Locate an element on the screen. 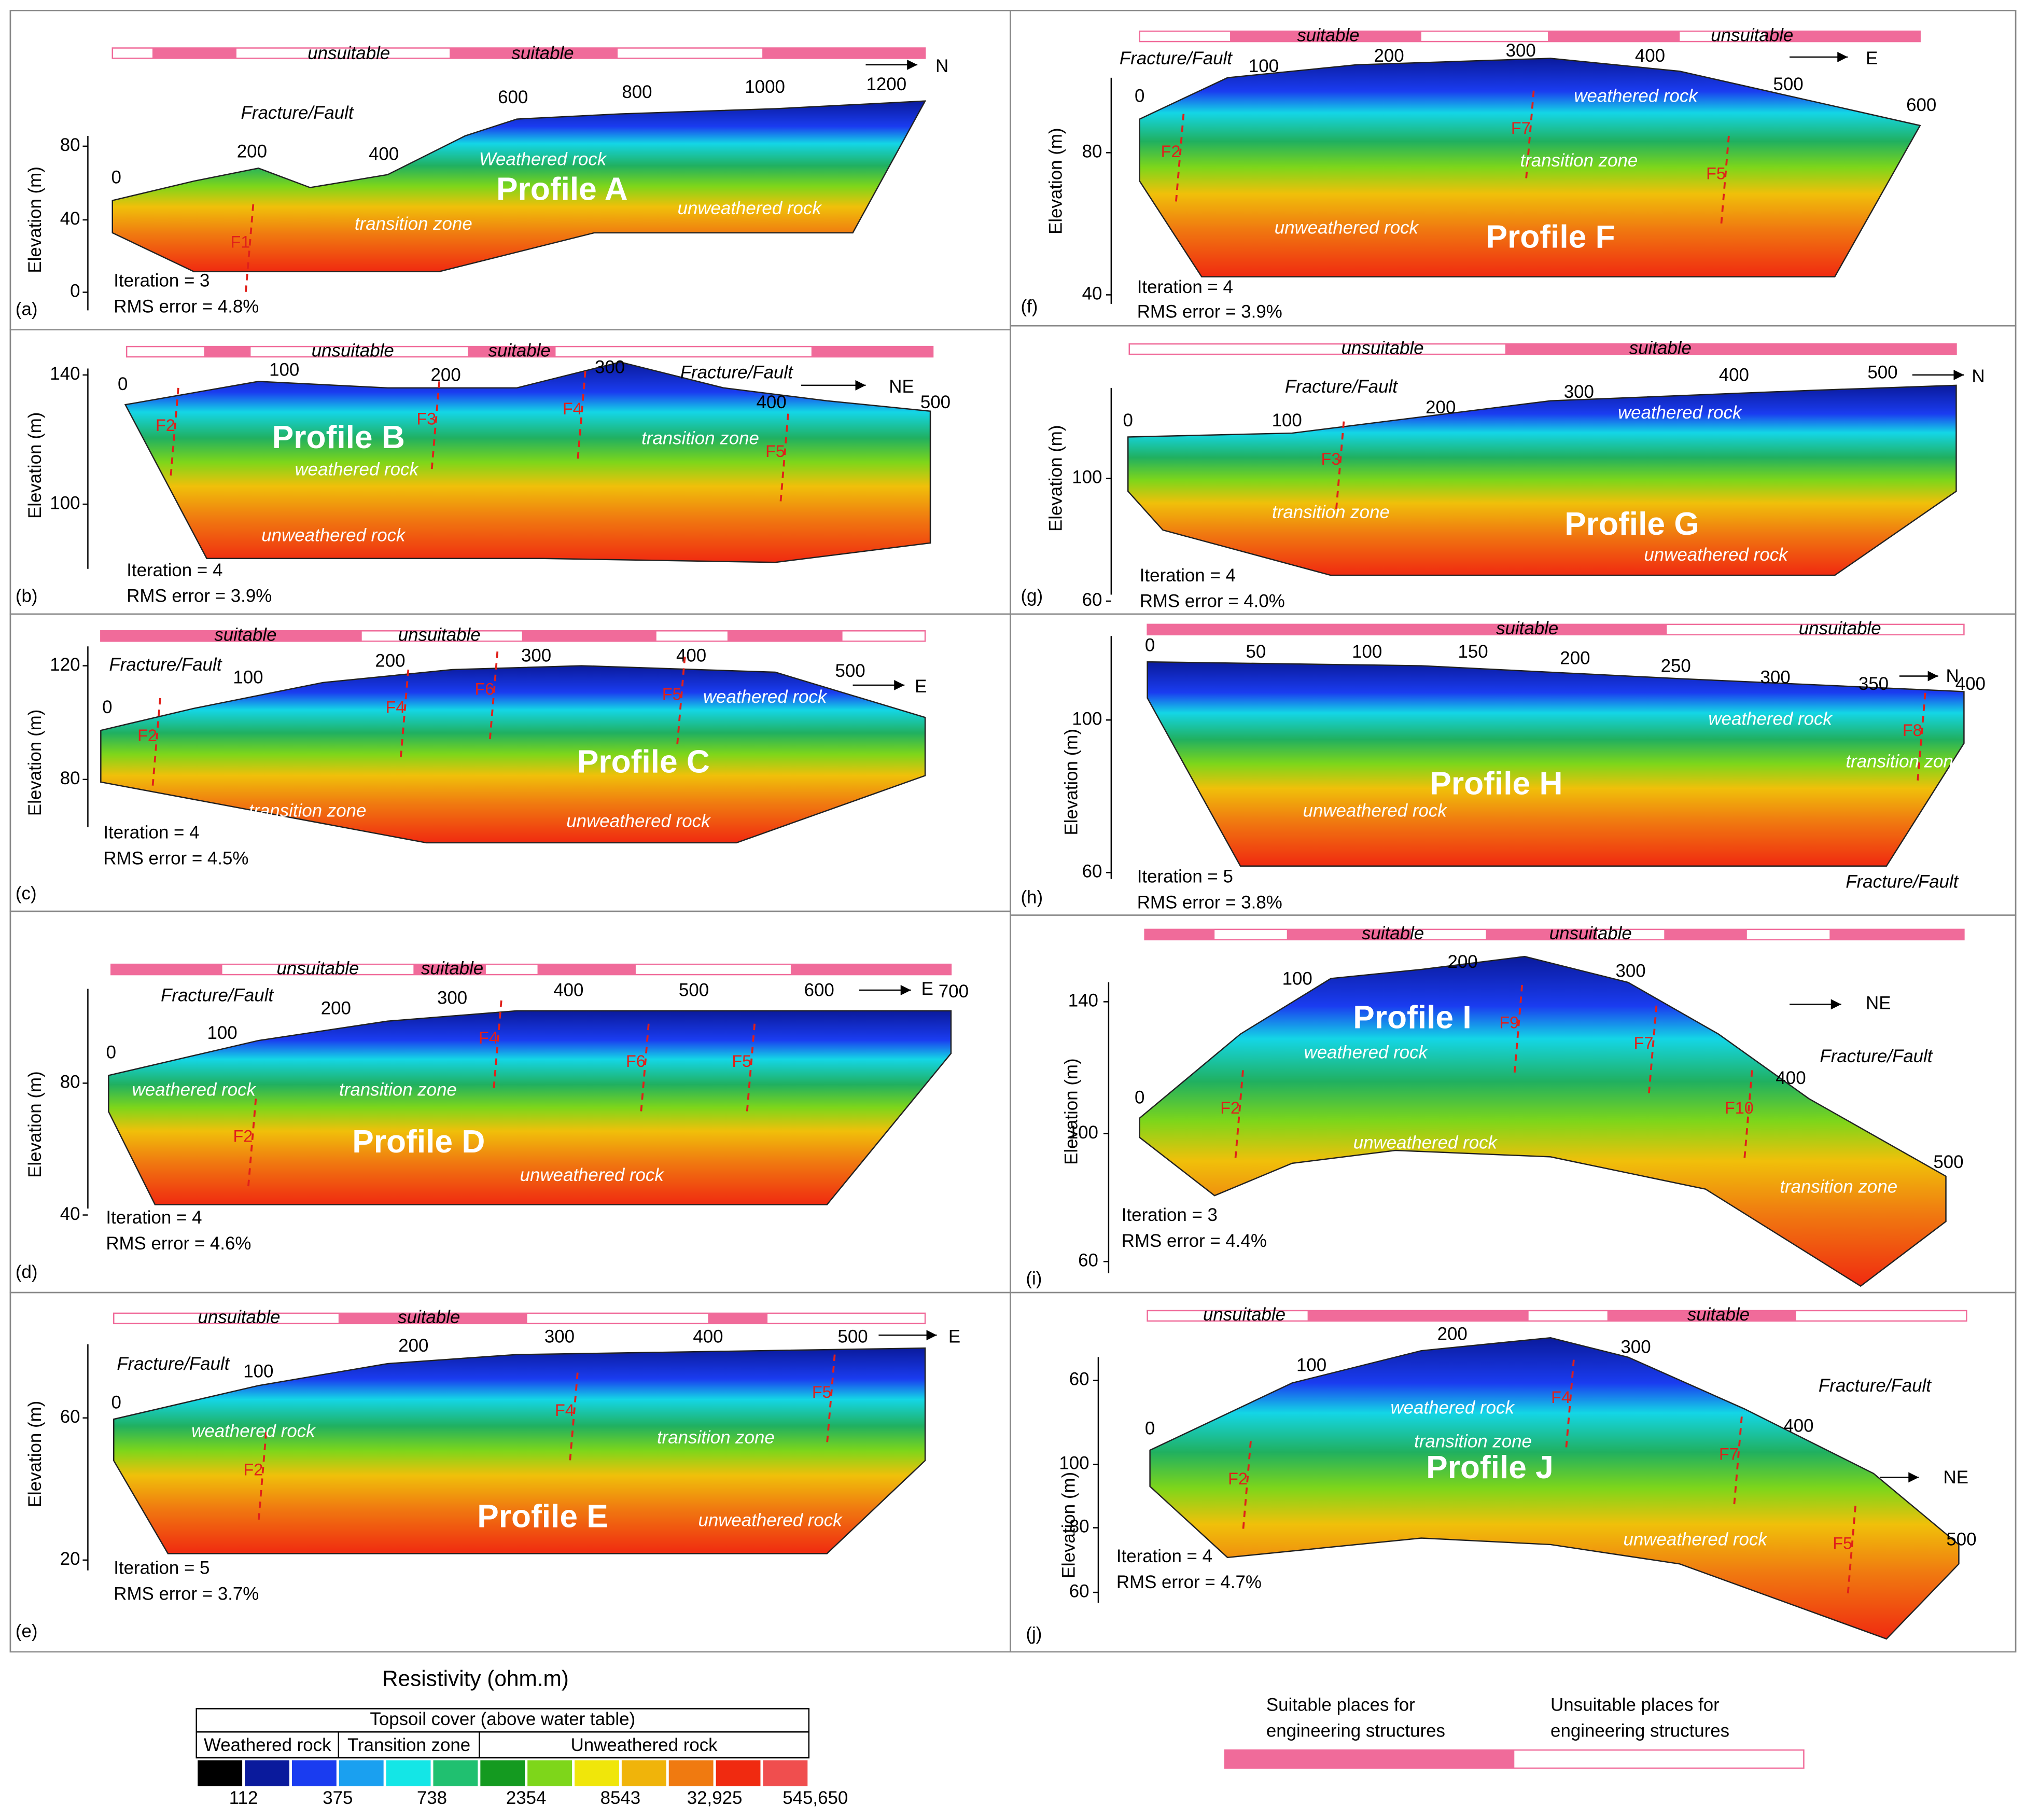 The width and height of the screenshot is (2026, 1820). panel-label: (i) is located at coordinates (1034, 1278).